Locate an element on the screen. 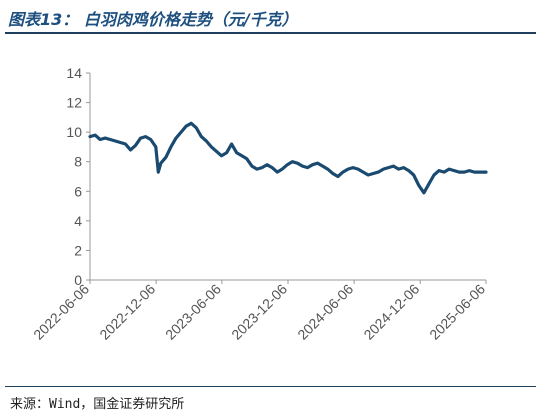  title-row: 图表13： 白羽肉鸡价格走势（元/千克） is located at coordinates (270, 17).